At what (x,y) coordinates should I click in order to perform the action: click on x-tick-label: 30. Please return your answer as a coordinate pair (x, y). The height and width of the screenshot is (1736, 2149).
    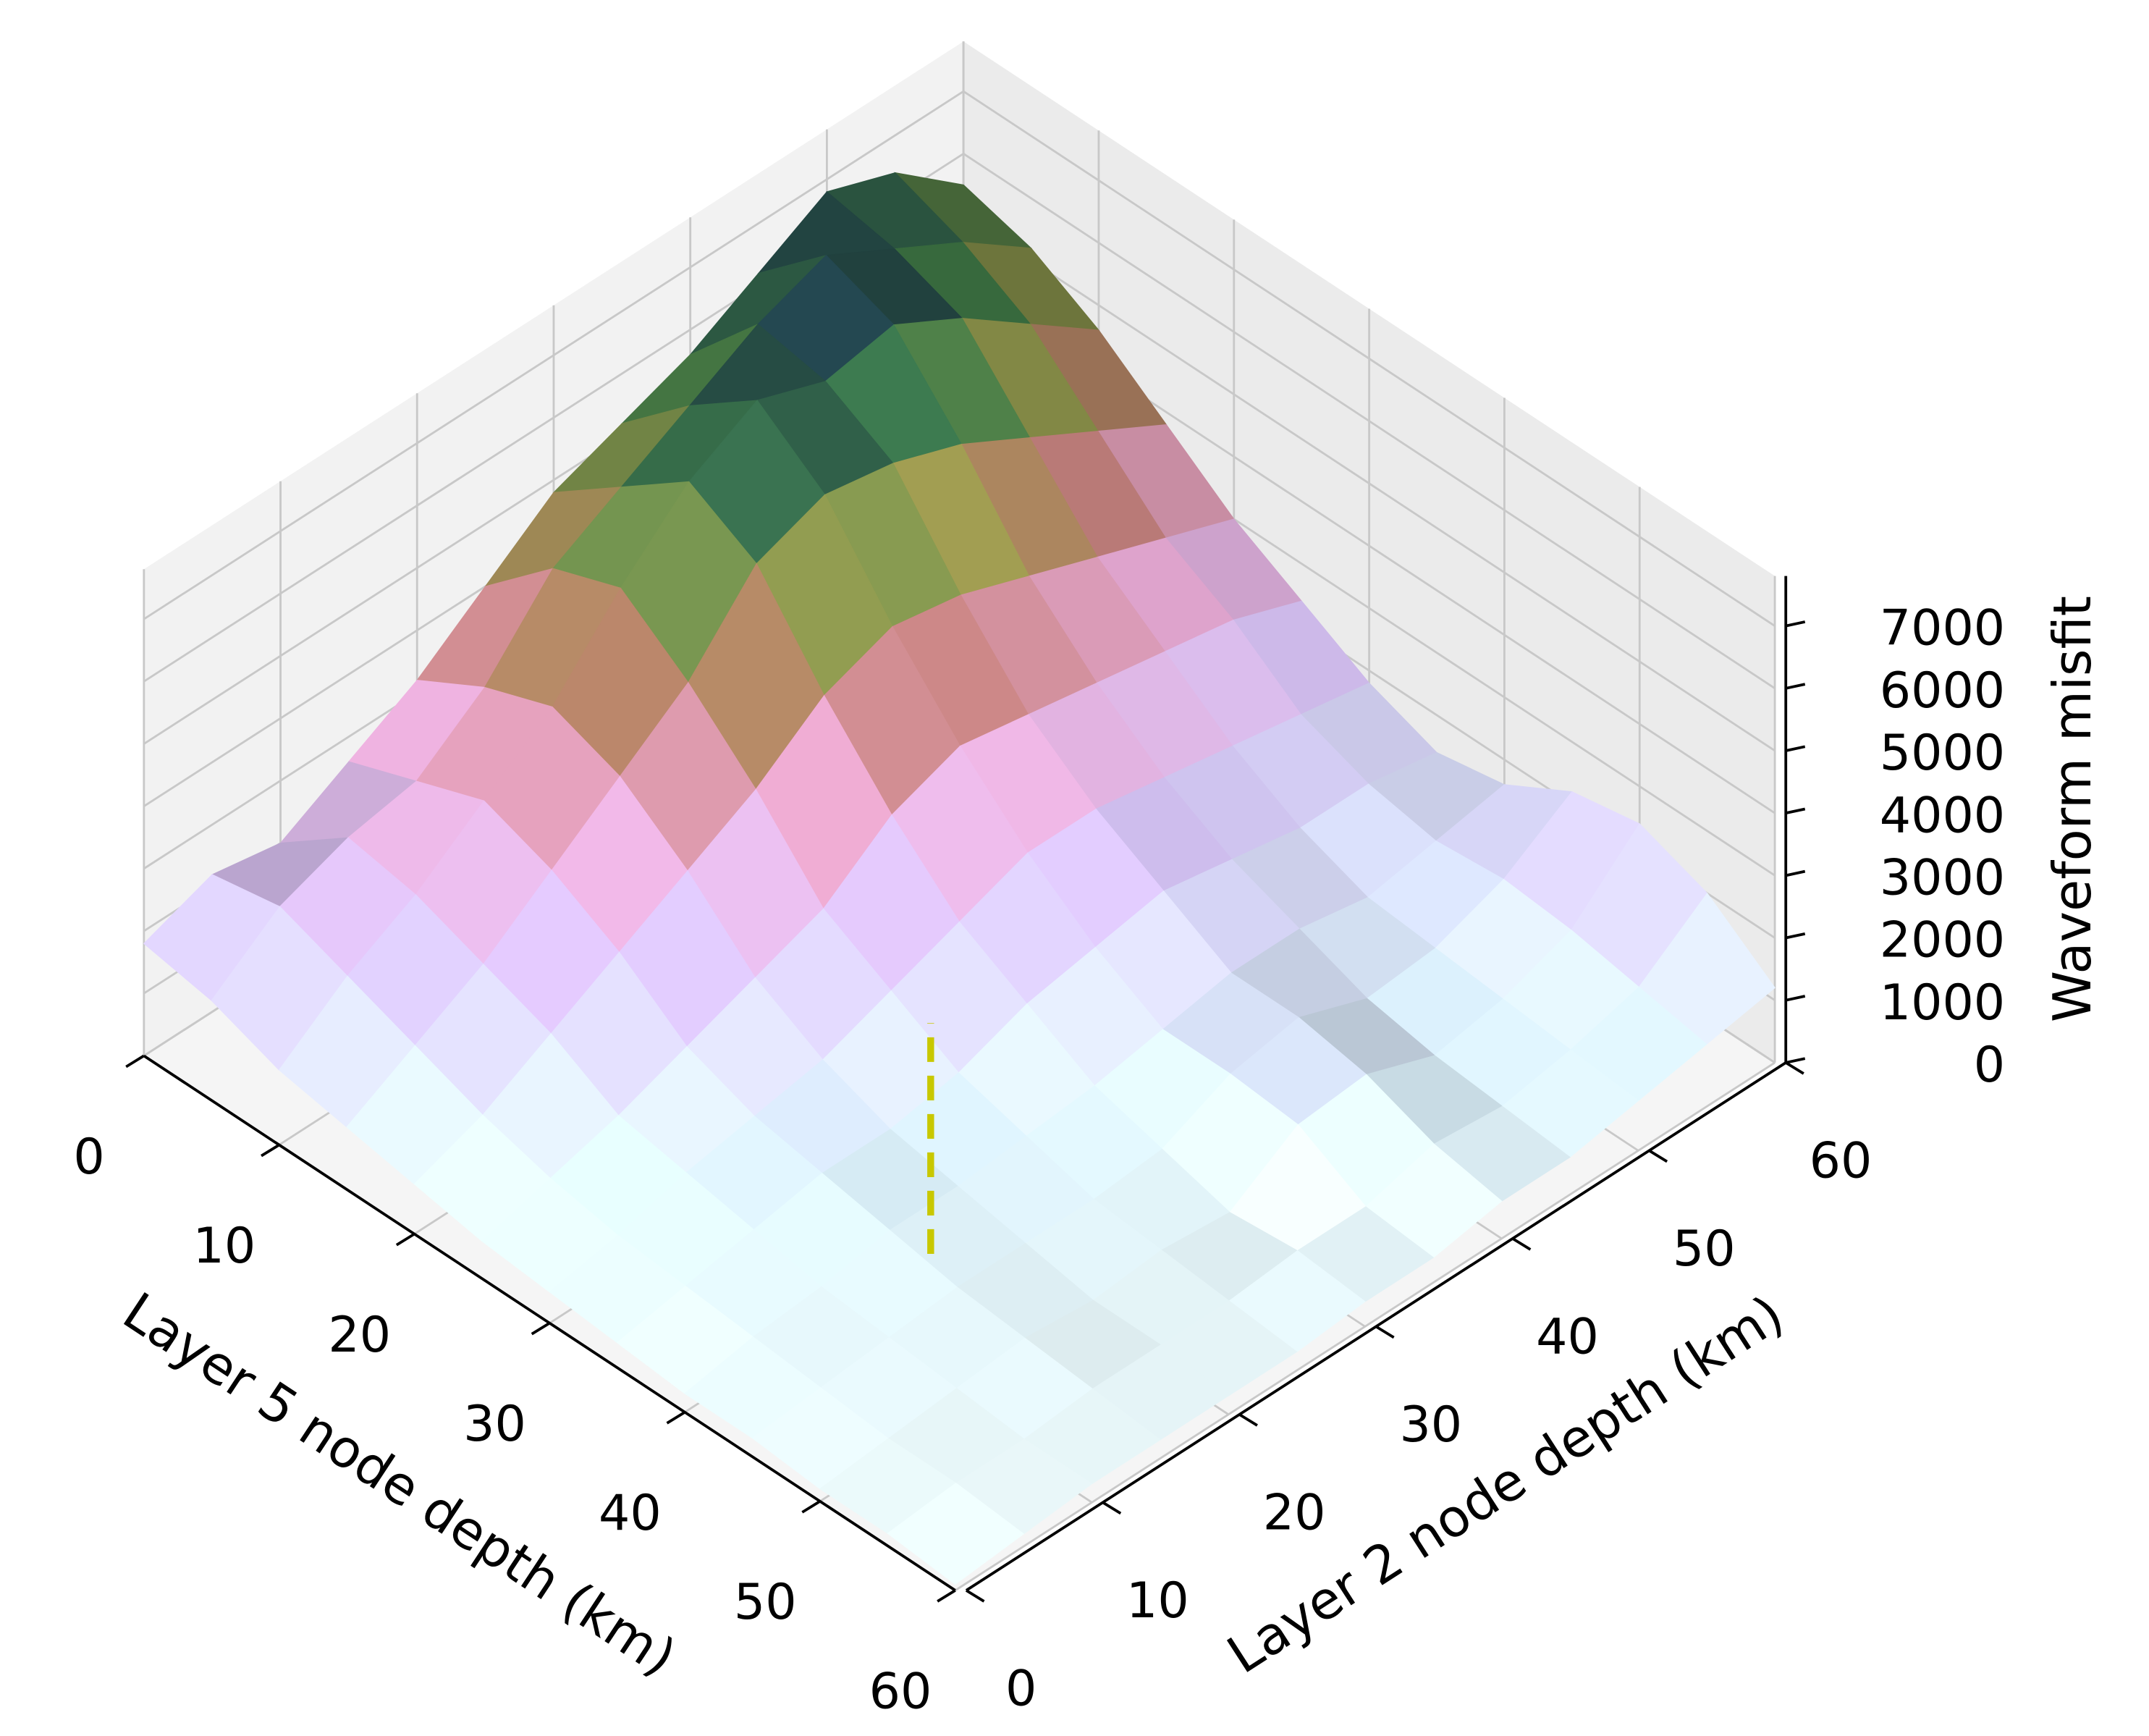
    Looking at the image, I should click on (494, 1425).